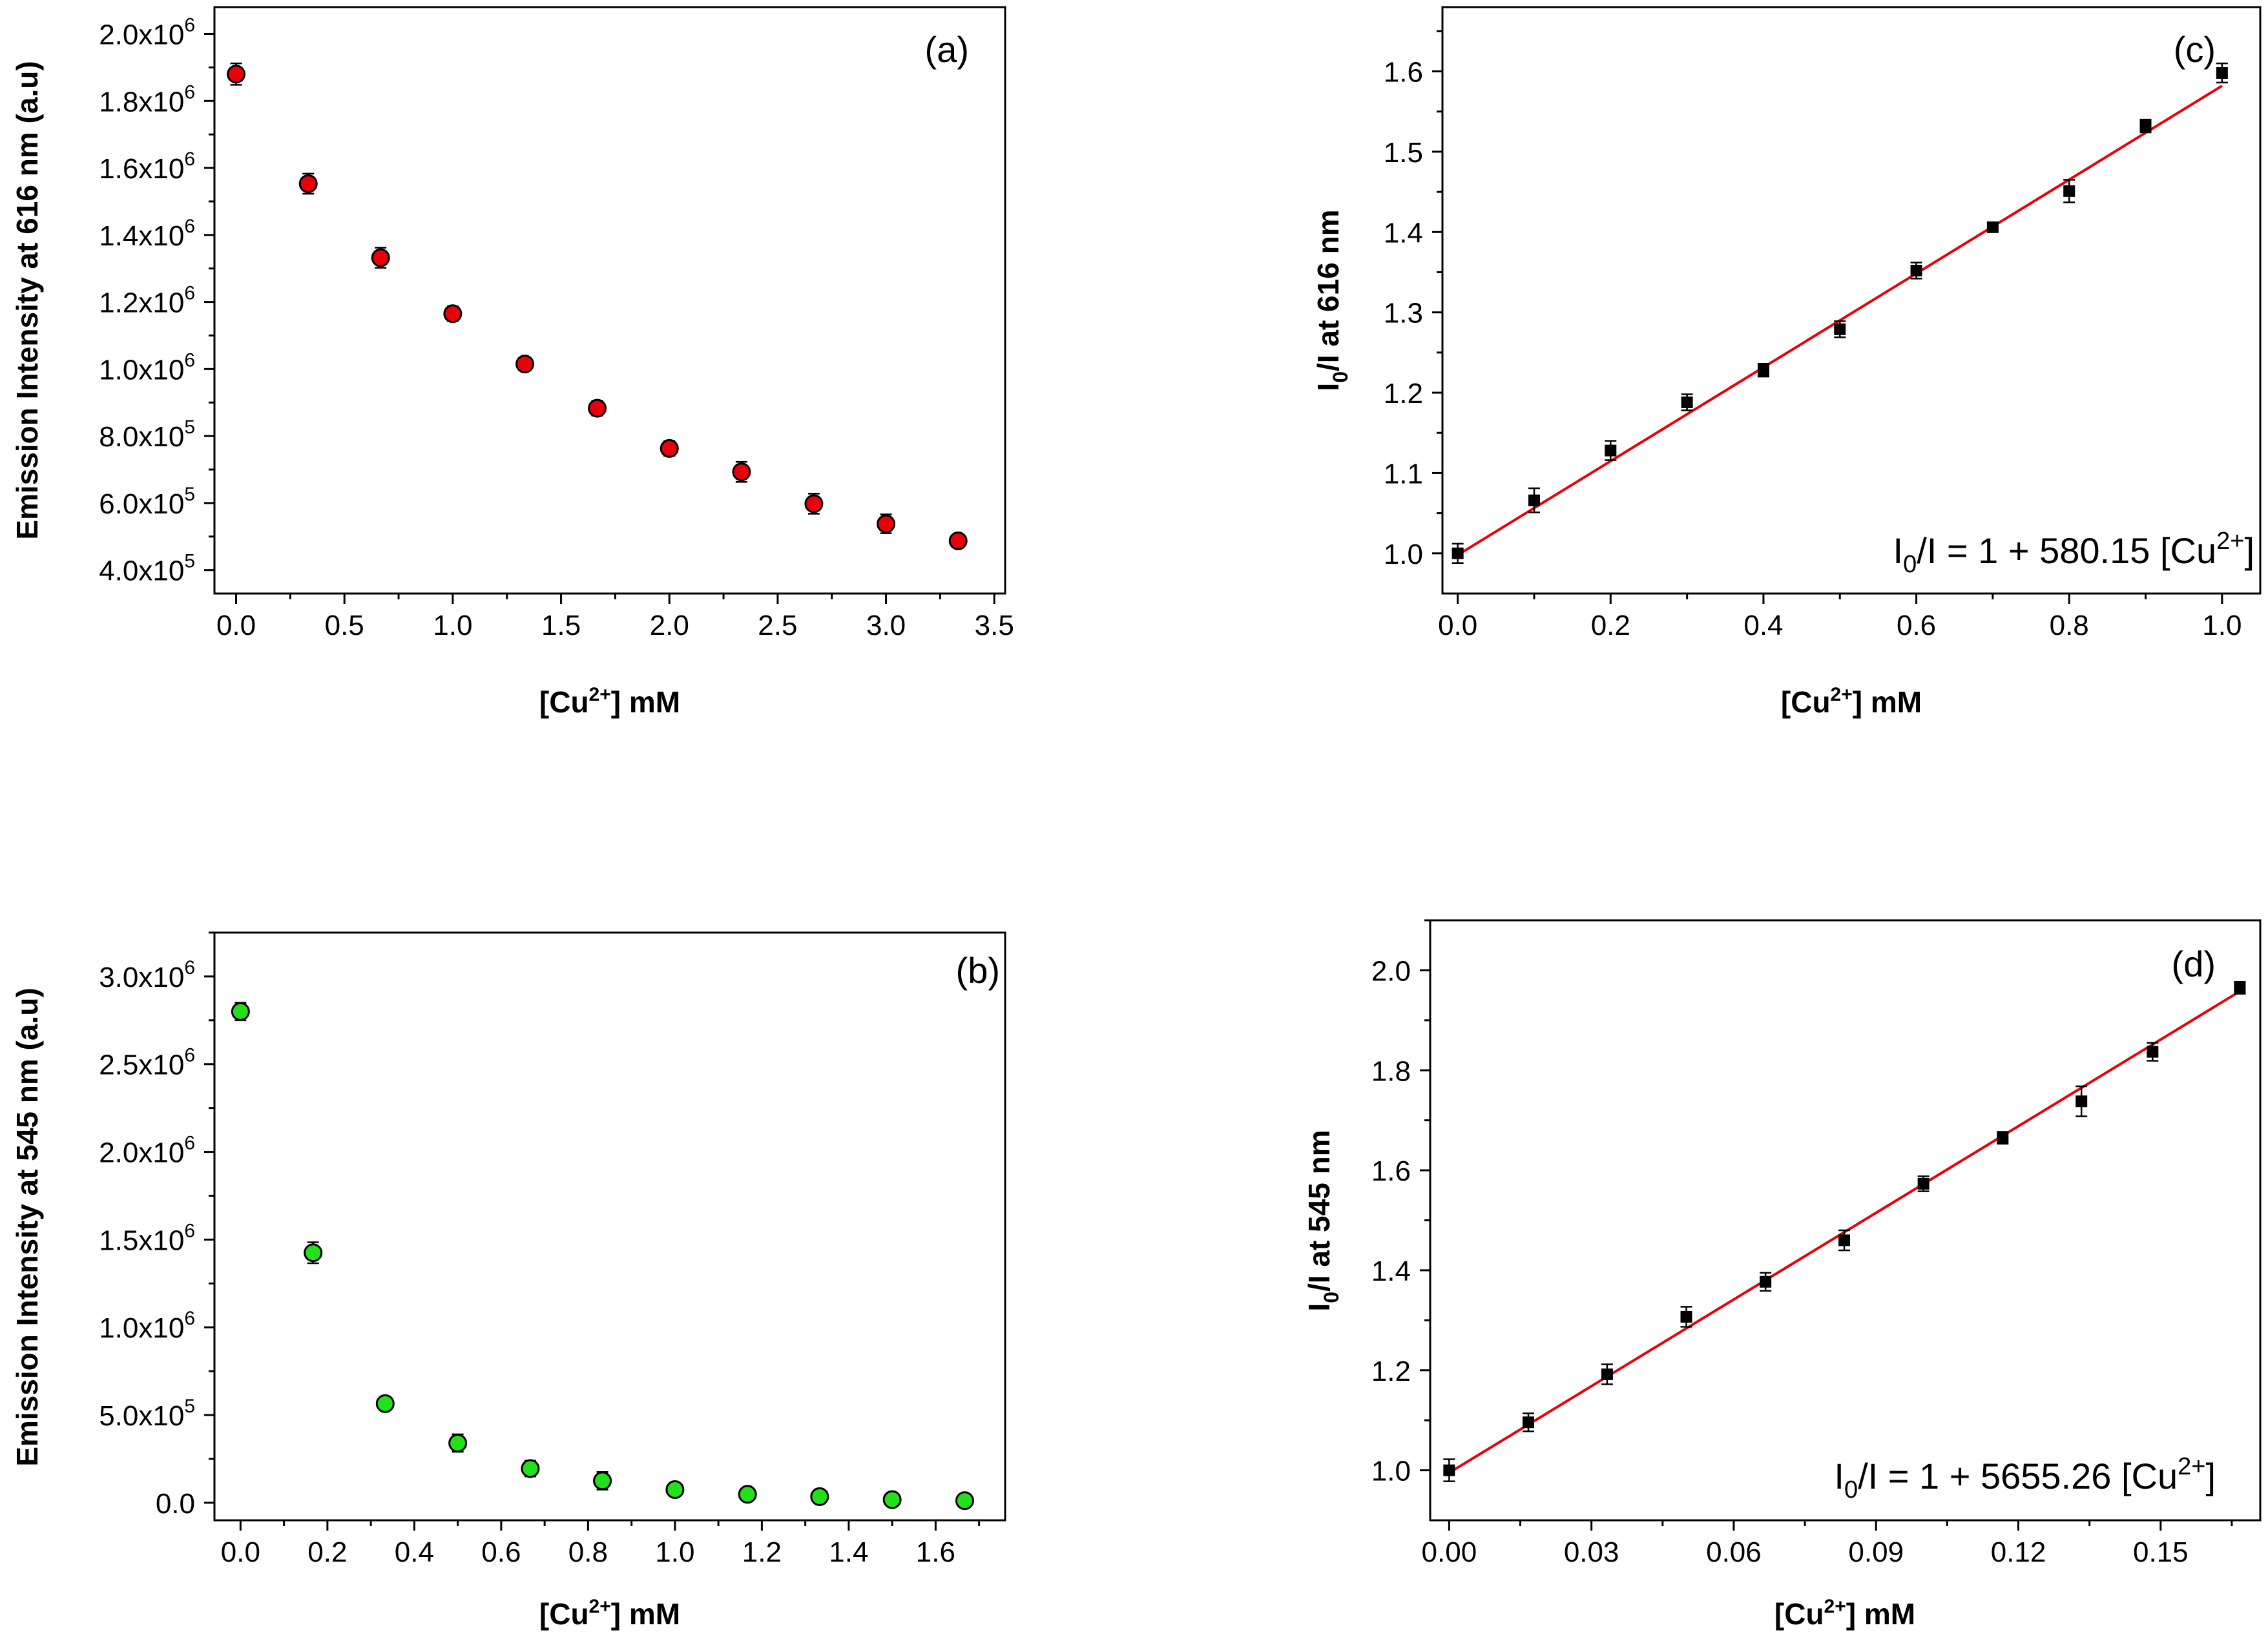 Image resolution: width=2268 pixels, height=1643 pixels. I want to click on y-tick-label: 1.2x10⁶, so click(147, 301).